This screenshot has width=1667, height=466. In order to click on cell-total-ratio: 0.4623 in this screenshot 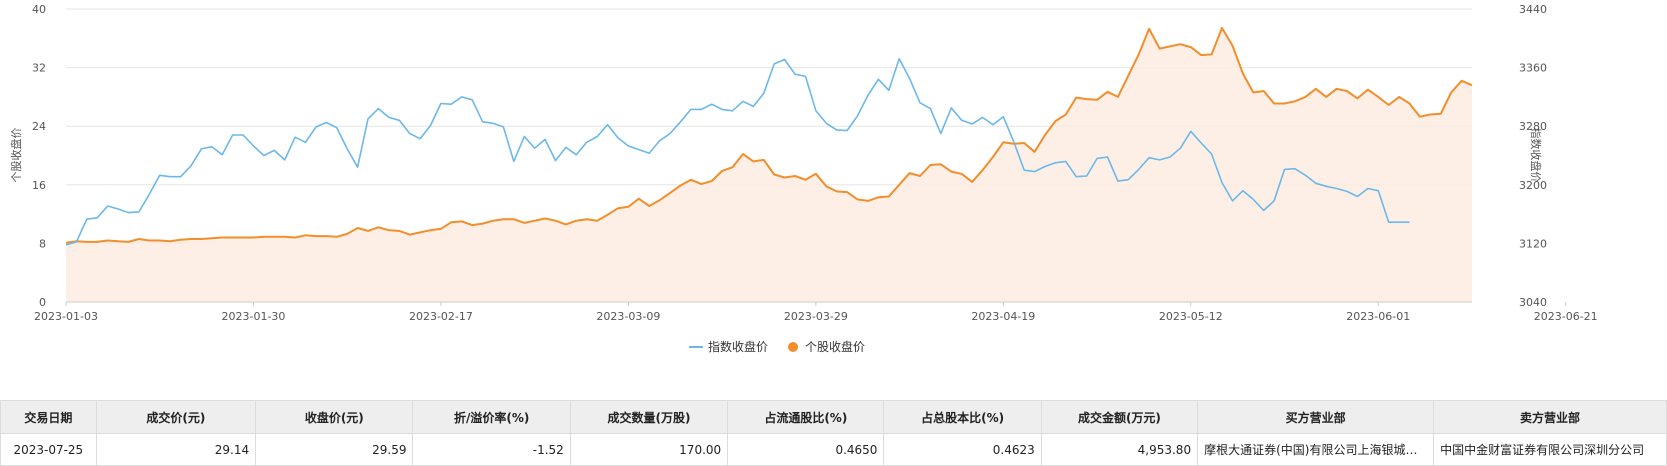, I will do `click(962, 449)`.